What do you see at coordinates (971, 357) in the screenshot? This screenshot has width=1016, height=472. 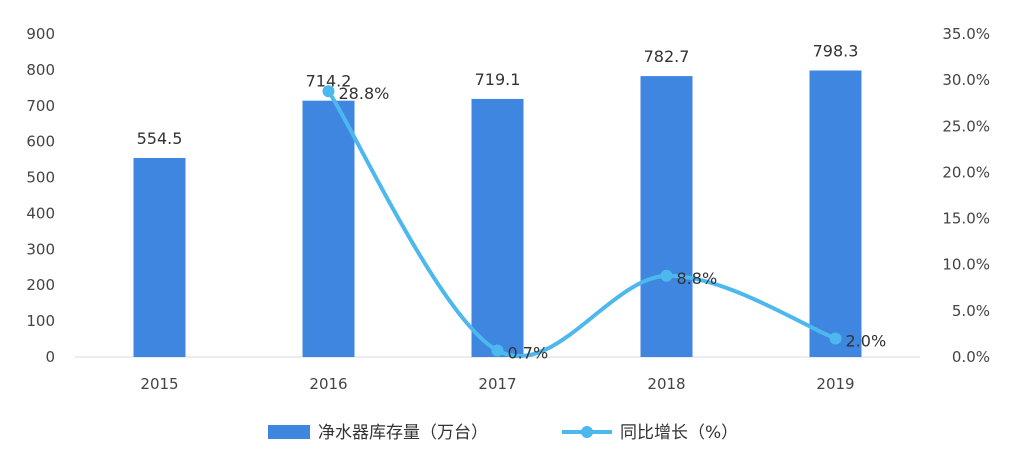 I see `y-right-tick-label: 0.0%` at bounding box center [971, 357].